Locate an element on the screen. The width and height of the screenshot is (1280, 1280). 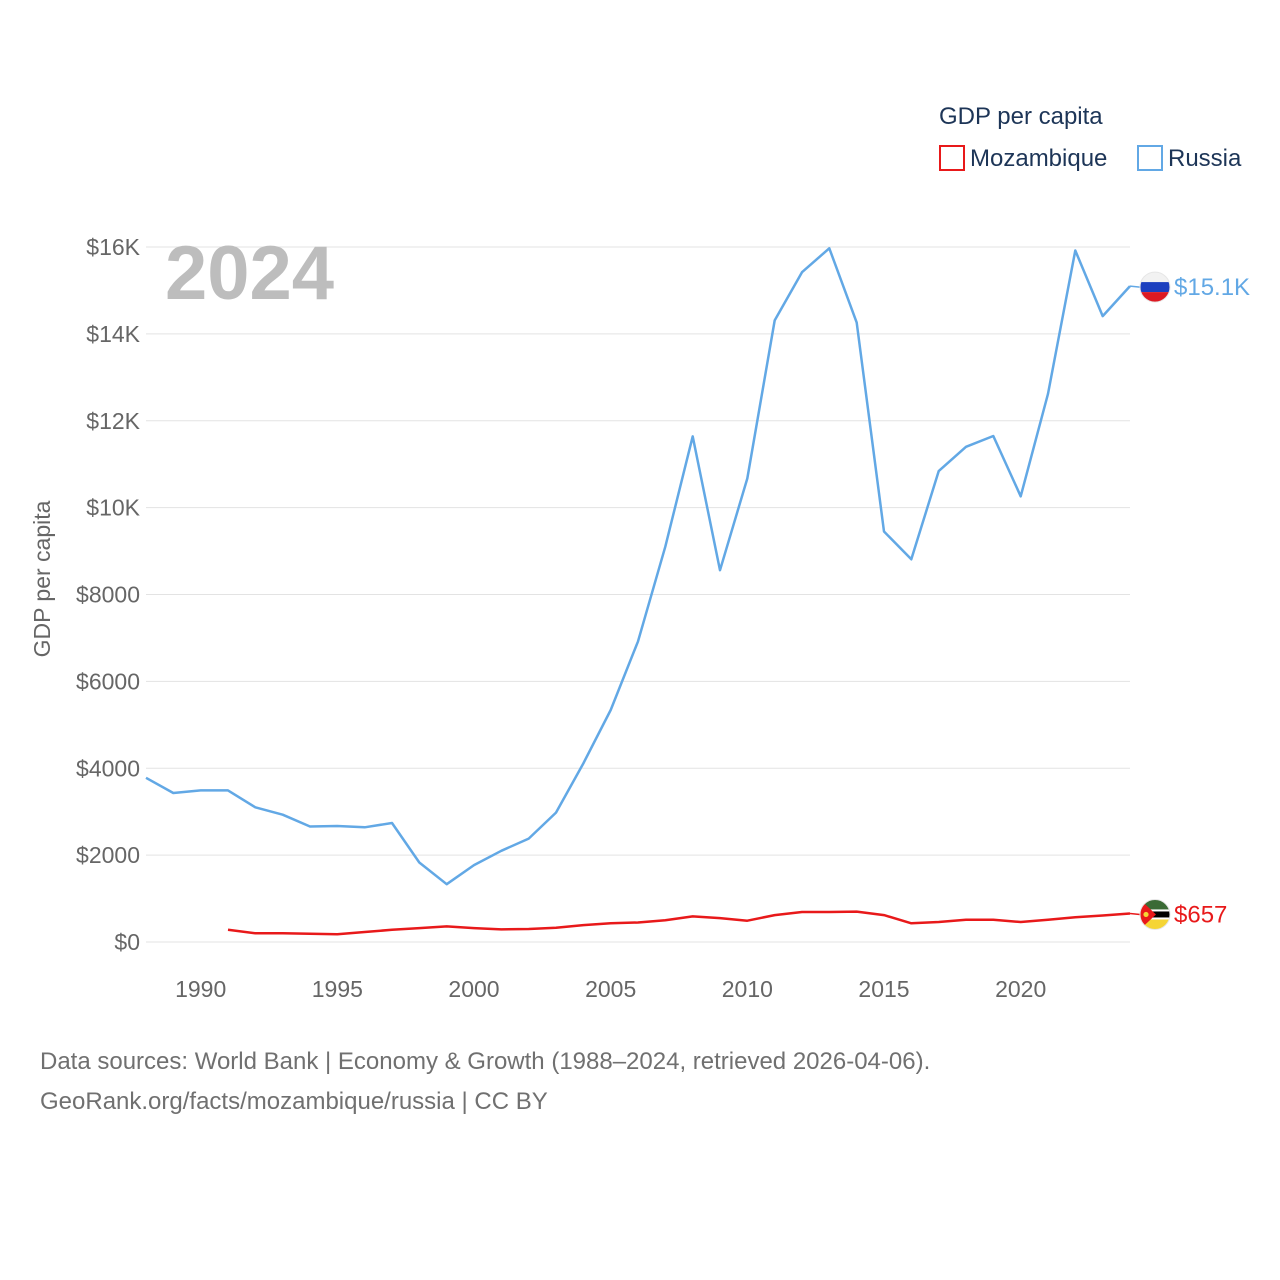
legend-label-mozambique: Mozambique is located at coordinates (1038, 158).